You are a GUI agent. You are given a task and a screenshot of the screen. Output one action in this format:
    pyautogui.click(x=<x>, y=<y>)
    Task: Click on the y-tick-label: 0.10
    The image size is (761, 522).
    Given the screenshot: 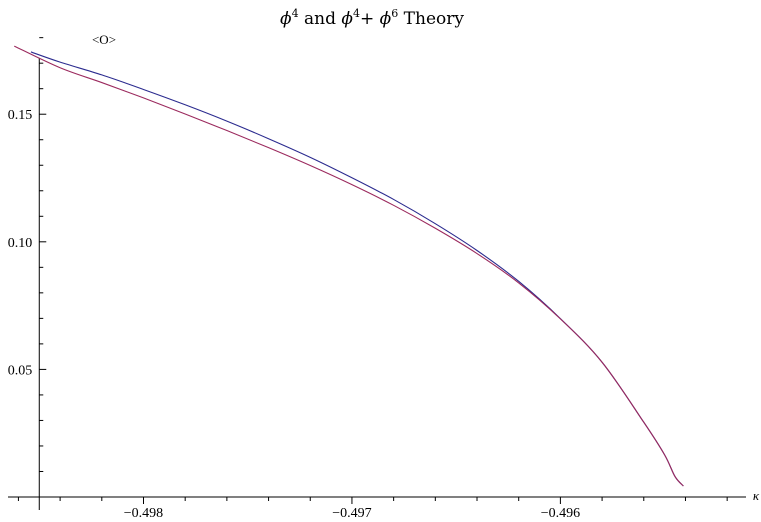 What is the action you would take?
    pyautogui.click(x=20, y=243)
    